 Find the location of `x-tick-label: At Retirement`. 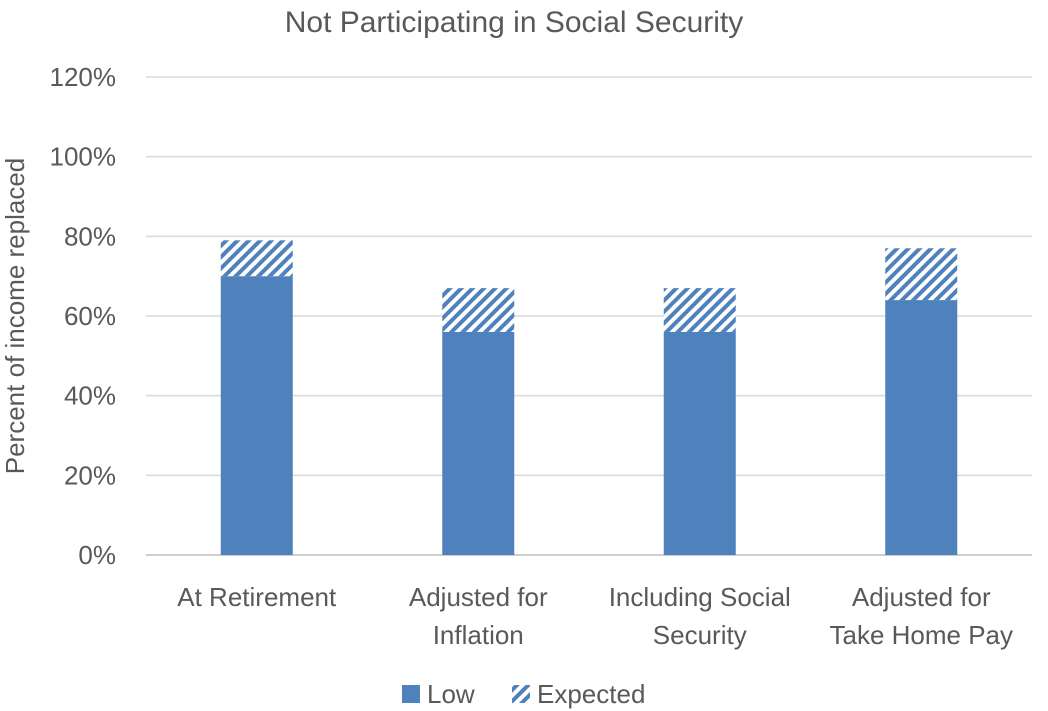

x-tick-label: At Retirement is located at coordinates (257, 597).